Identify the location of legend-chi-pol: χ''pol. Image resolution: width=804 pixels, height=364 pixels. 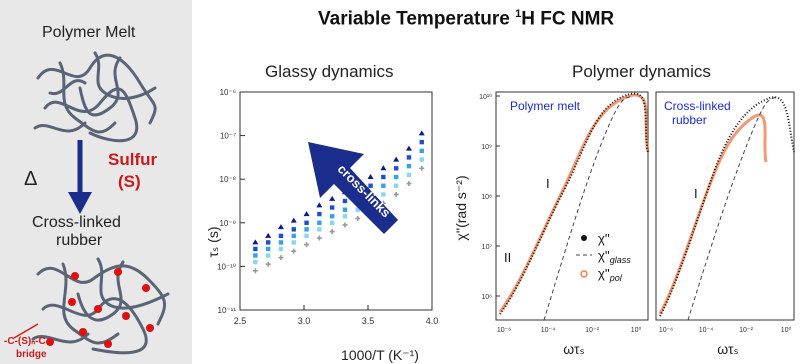
(610, 274).